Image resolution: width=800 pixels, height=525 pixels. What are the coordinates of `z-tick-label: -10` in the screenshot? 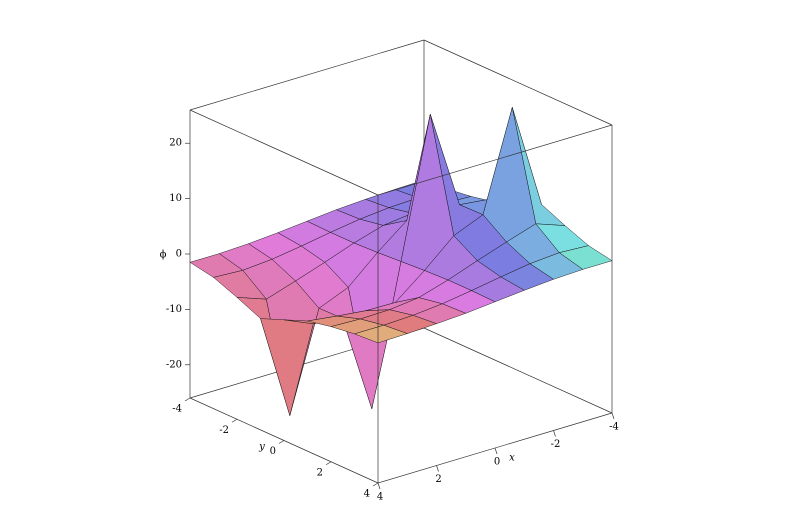 It's located at (174, 309).